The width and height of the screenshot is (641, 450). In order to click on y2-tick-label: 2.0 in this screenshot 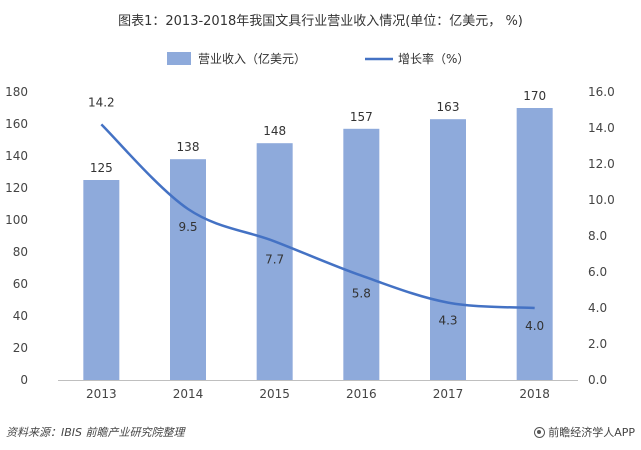, I will do `click(597, 344)`.